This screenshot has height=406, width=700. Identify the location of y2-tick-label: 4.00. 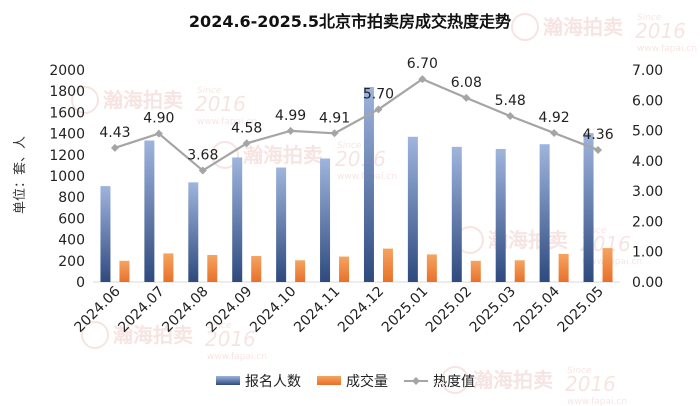
(647, 162).